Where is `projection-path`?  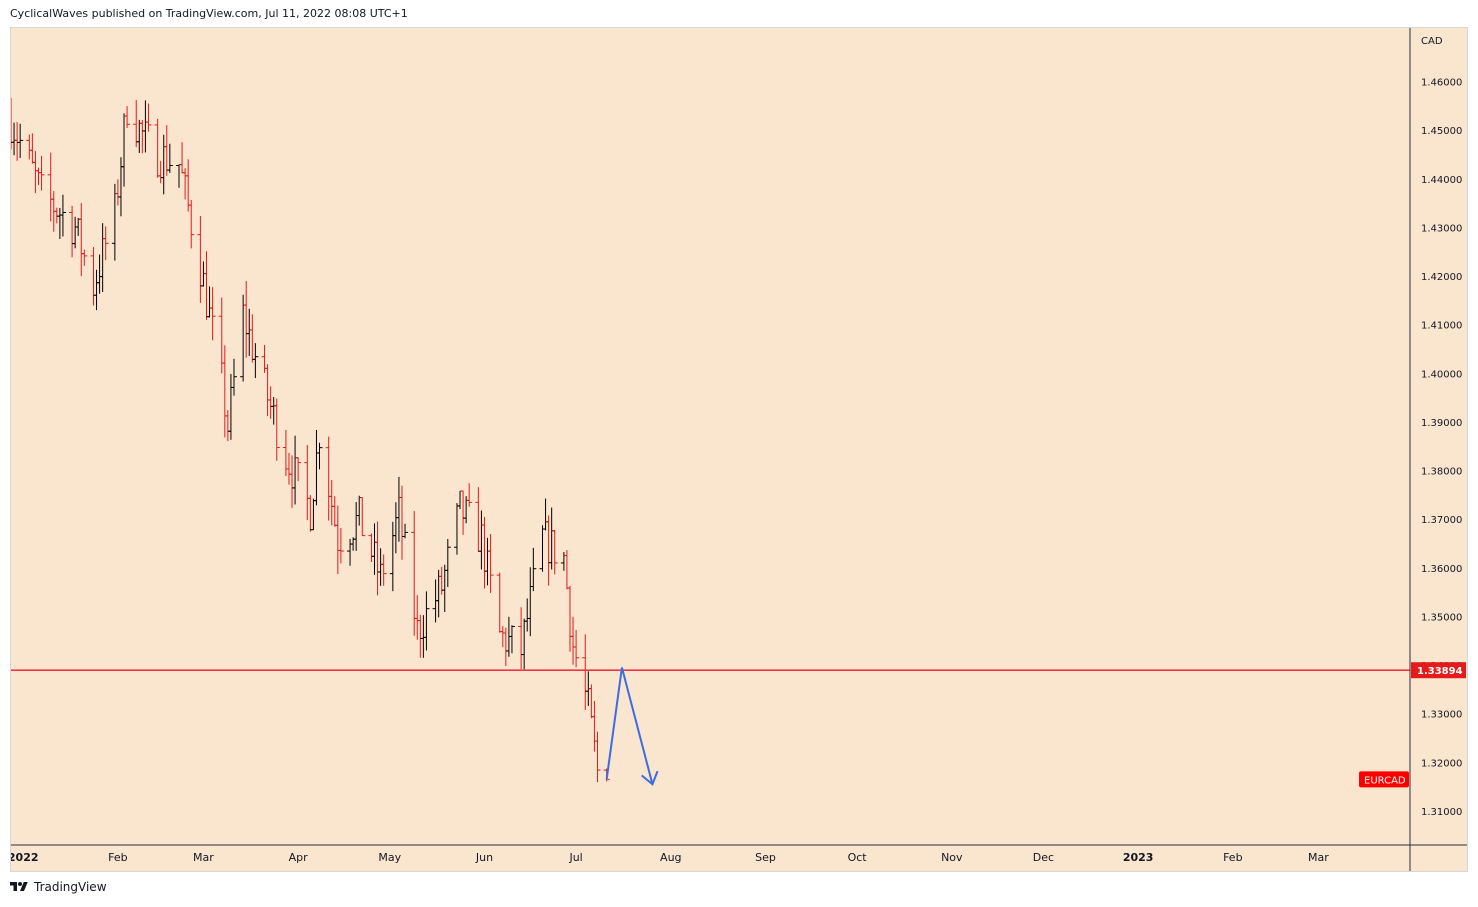
projection-path is located at coordinates (629, 726).